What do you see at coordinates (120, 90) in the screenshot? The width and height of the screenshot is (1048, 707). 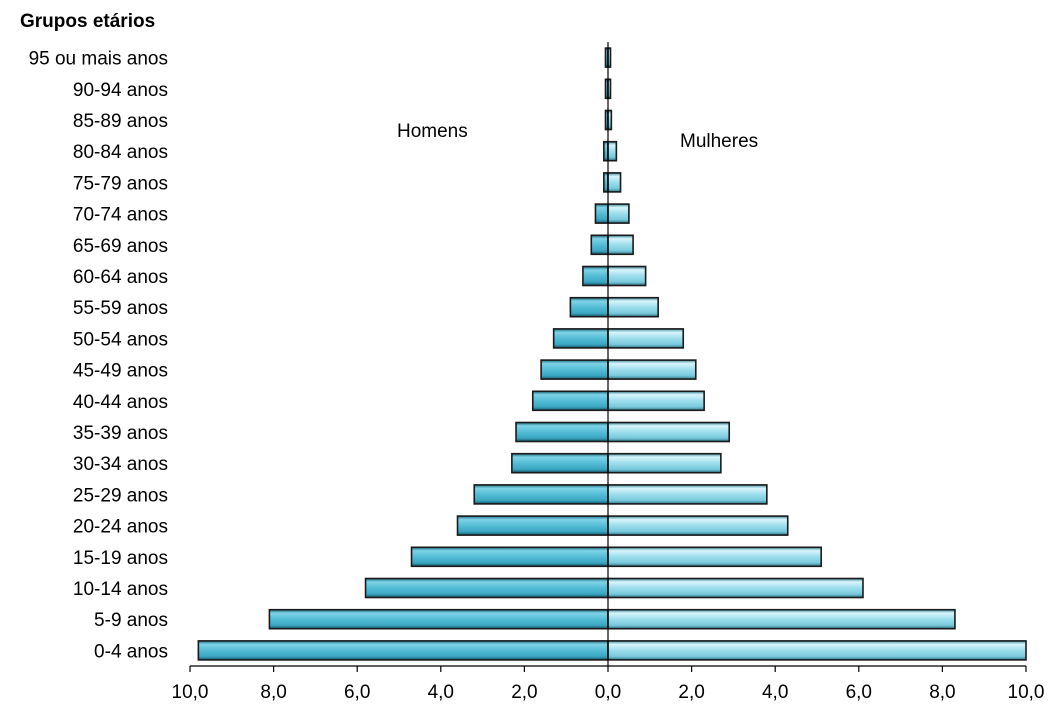 I see `category-label: 90-94 anos` at bounding box center [120, 90].